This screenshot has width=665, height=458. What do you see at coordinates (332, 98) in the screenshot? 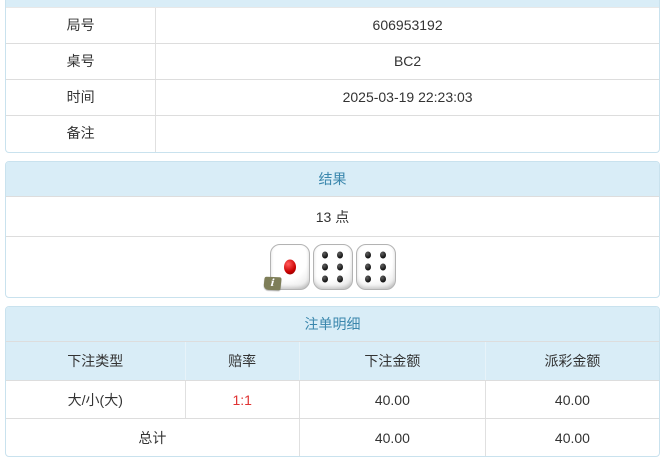
I see `info-row: 时间 2025-03-19 22:23:03` at bounding box center [332, 98].